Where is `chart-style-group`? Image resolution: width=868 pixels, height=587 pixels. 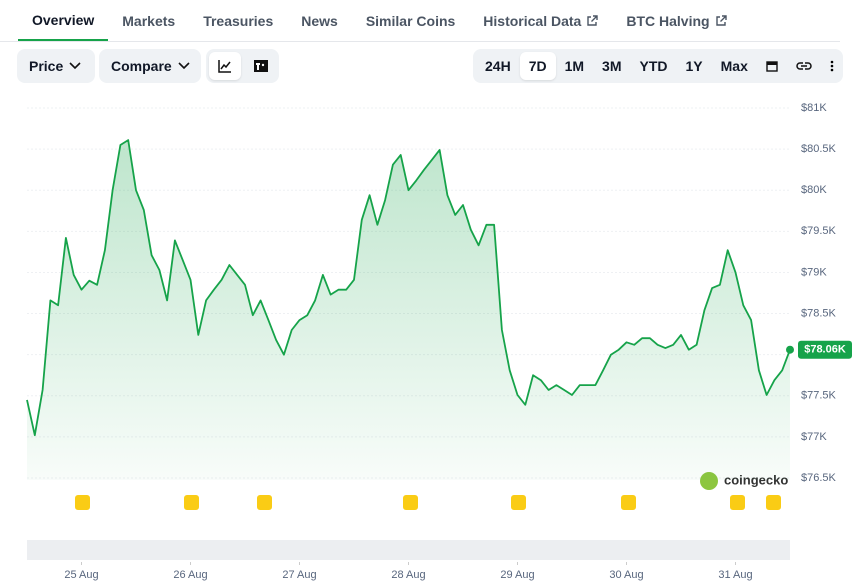
chart-style-group is located at coordinates (242, 66).